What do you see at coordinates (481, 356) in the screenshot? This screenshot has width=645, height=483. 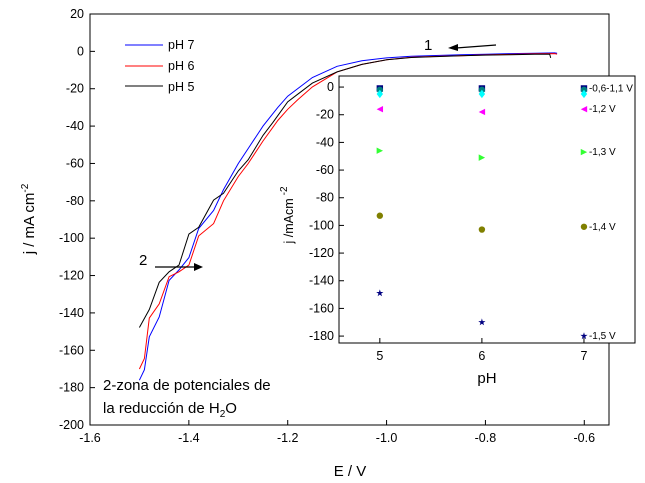 I see `inset-x-tick-label: 6` at bounding box center [481, 356].